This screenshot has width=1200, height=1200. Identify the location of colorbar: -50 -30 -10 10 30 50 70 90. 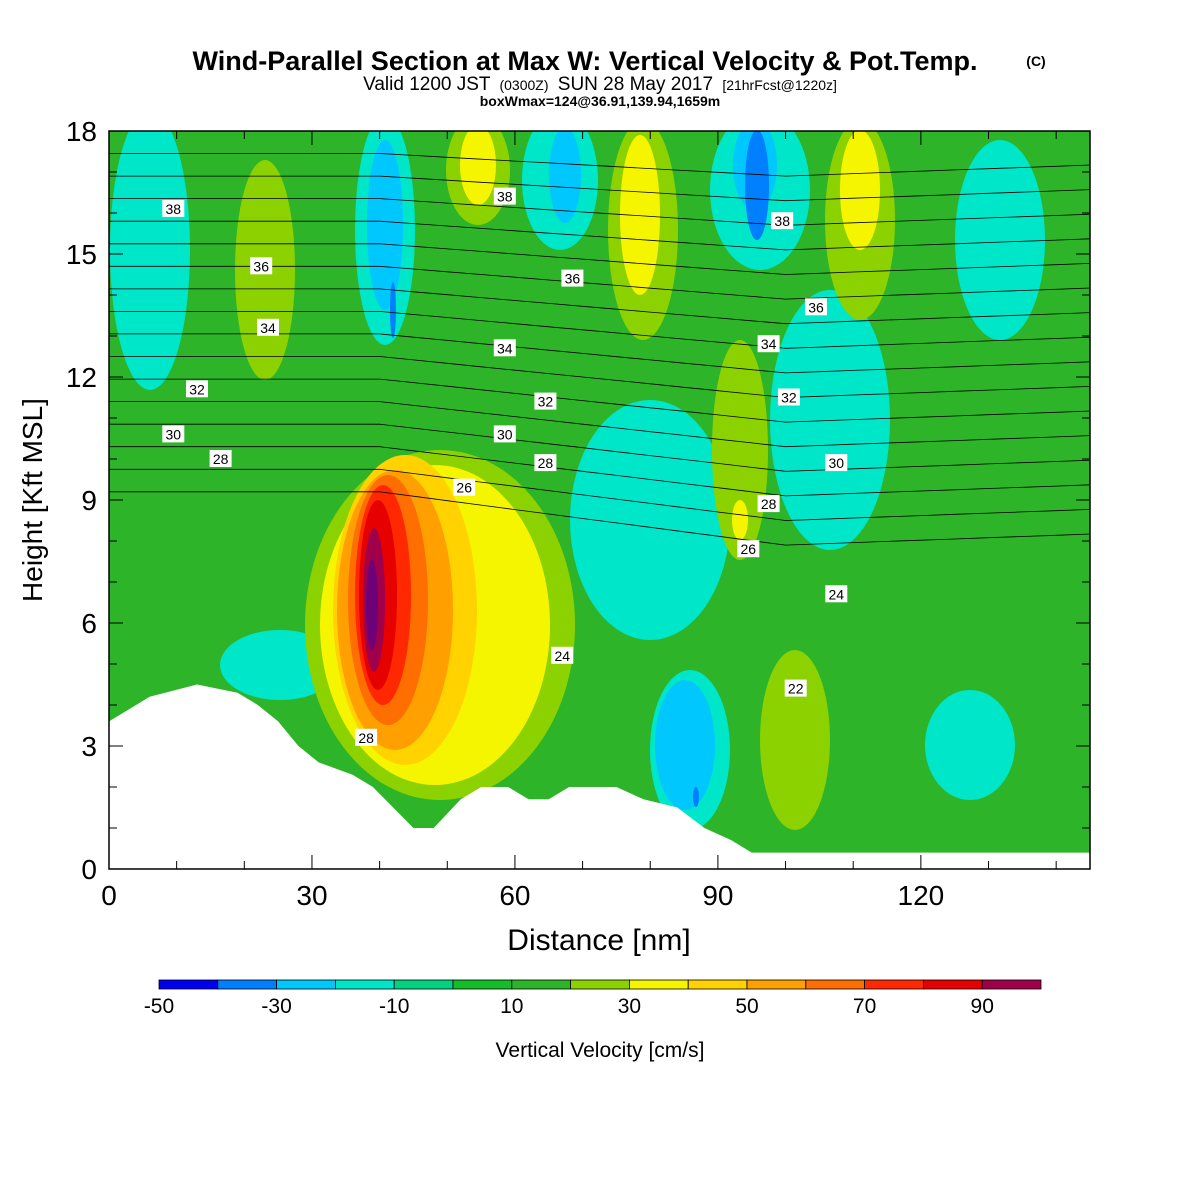
(593, 998).